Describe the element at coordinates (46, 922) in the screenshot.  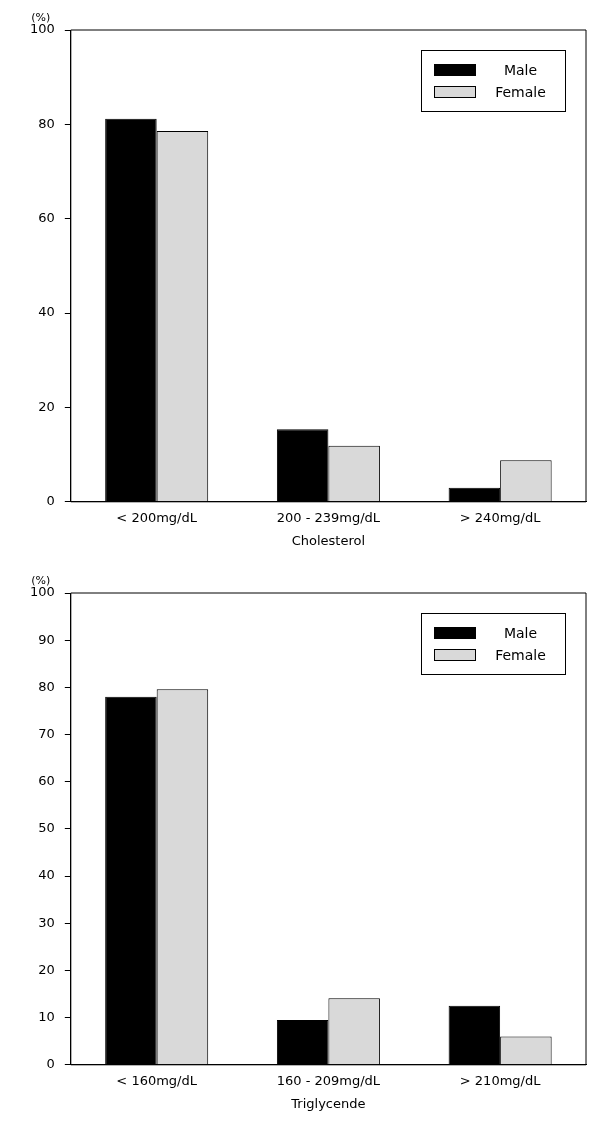
I see `y-tick-label: 30` at that location.